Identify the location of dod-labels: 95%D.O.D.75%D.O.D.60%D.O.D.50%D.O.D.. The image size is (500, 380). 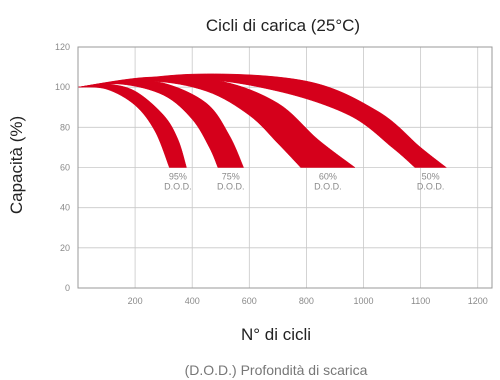
(304, 182).